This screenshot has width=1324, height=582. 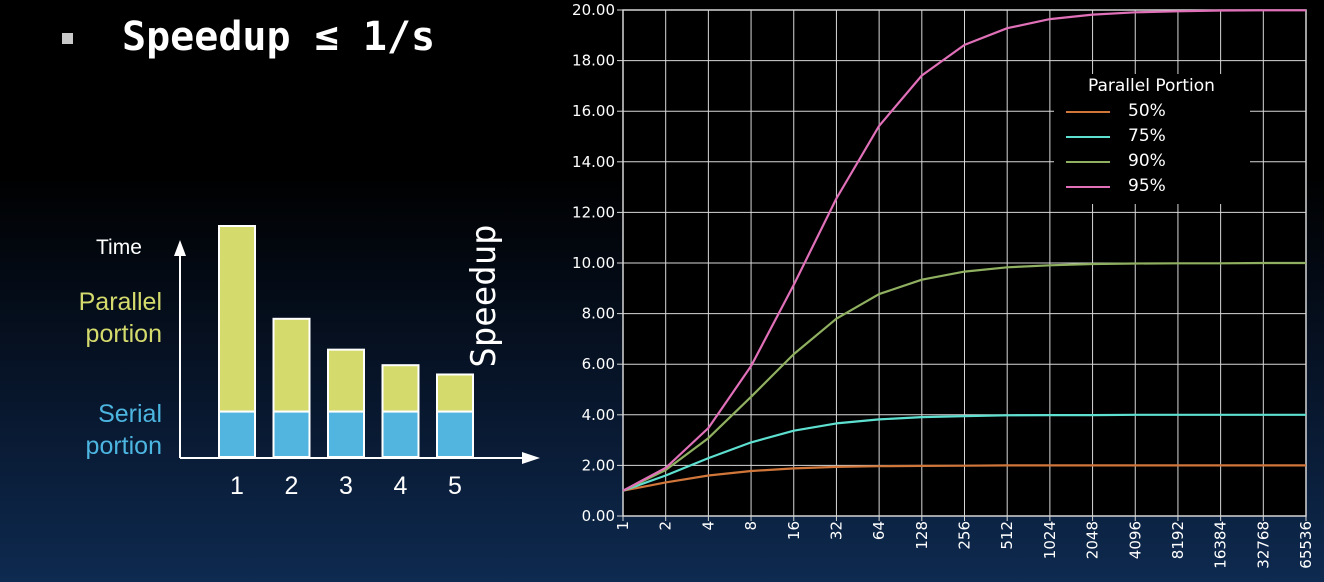 I want to click on y-tick-label: 0.00, so click(x=598, y=516).